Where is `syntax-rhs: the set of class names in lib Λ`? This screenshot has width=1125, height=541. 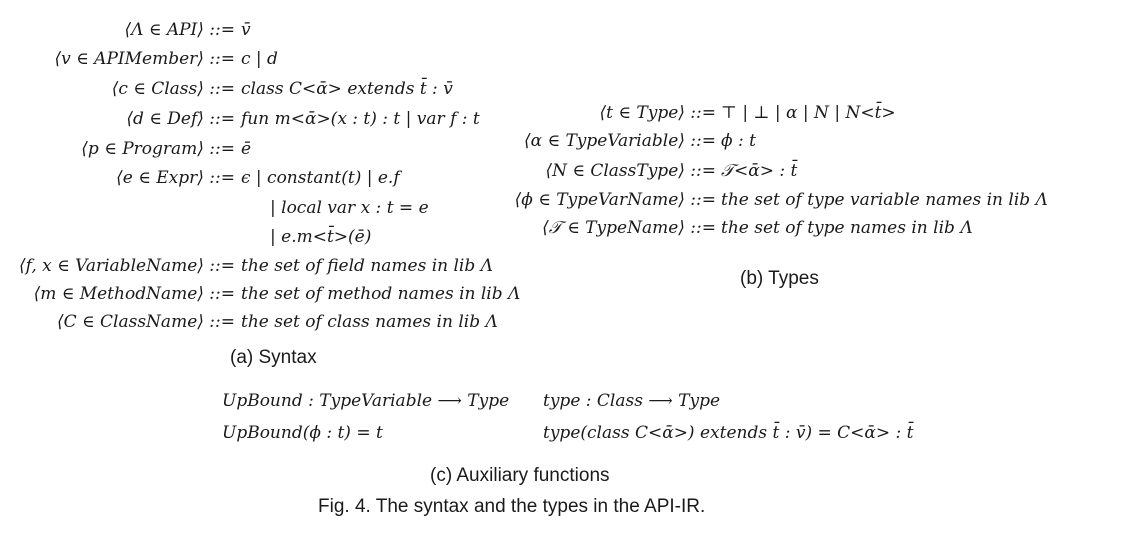
syntax-rhs: the set of class names in lib Λ is located at coordinates (369, 322).